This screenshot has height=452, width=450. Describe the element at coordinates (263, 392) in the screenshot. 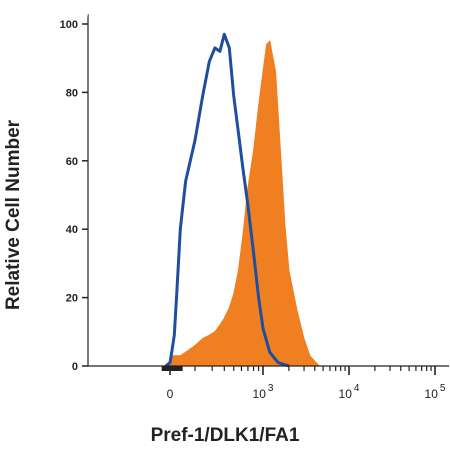

I see `x-tick-label: 10 3` at that location.